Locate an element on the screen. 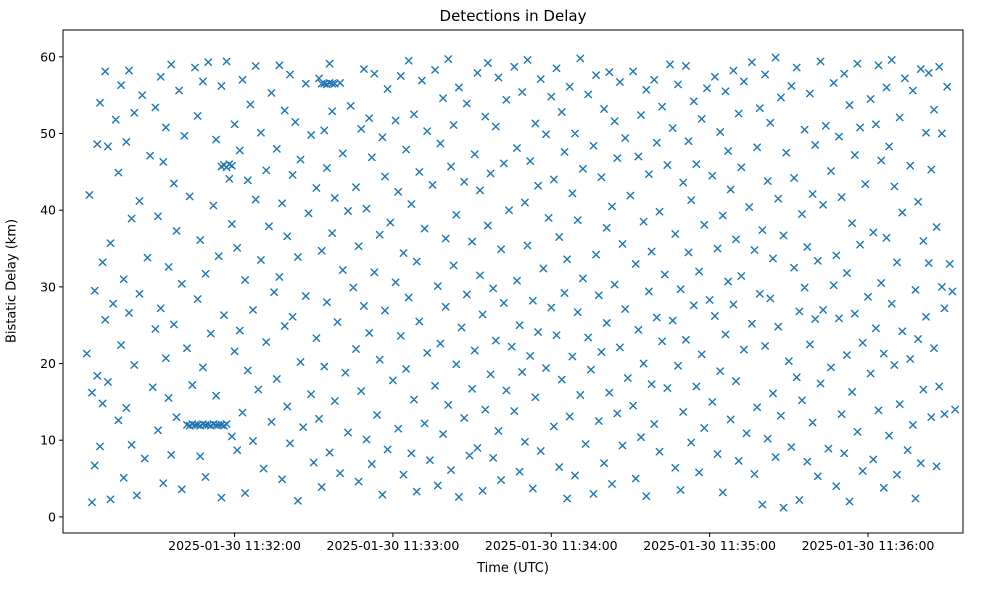 The image size is (988, 590). y-tick-label: 40 is located at coordinates (48, 210).